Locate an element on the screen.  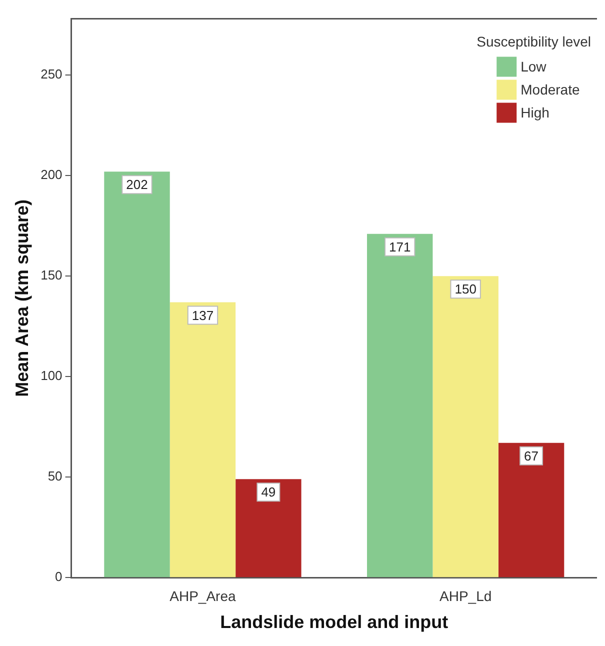
x-axis-title: Landslide model and input is located at coordinates (334, 622).